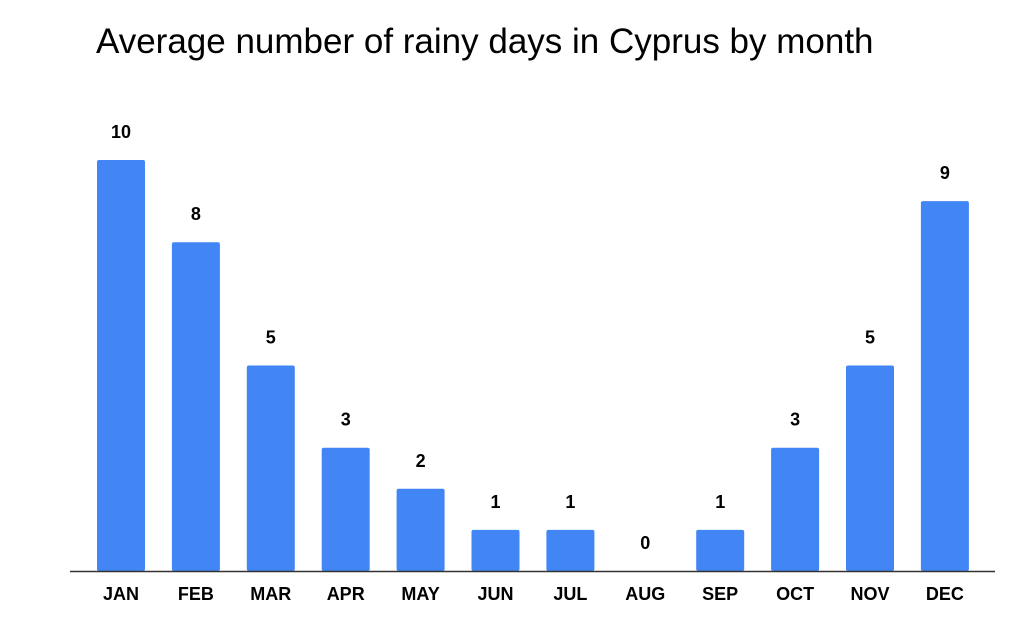 This screenshot has height=632, width=1024. Describe the element at coordinates (195, 406) in the screenshot. I see `bar-feb` at that location.